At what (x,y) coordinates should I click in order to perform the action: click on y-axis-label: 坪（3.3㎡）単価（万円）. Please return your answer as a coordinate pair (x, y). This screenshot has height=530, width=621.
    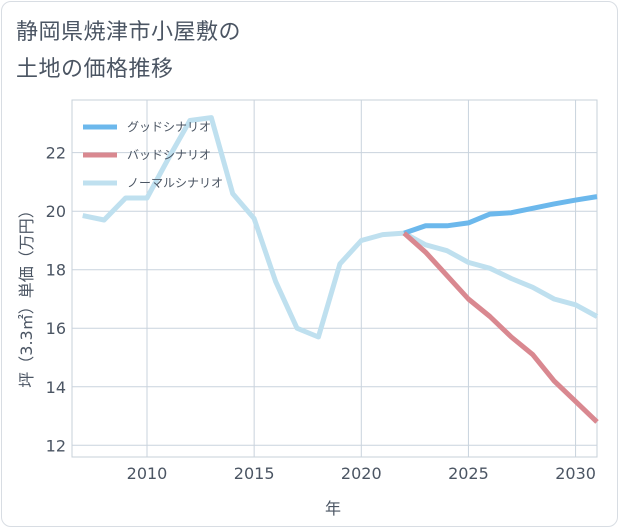
    Looking at the image, I should click on (26, 294).